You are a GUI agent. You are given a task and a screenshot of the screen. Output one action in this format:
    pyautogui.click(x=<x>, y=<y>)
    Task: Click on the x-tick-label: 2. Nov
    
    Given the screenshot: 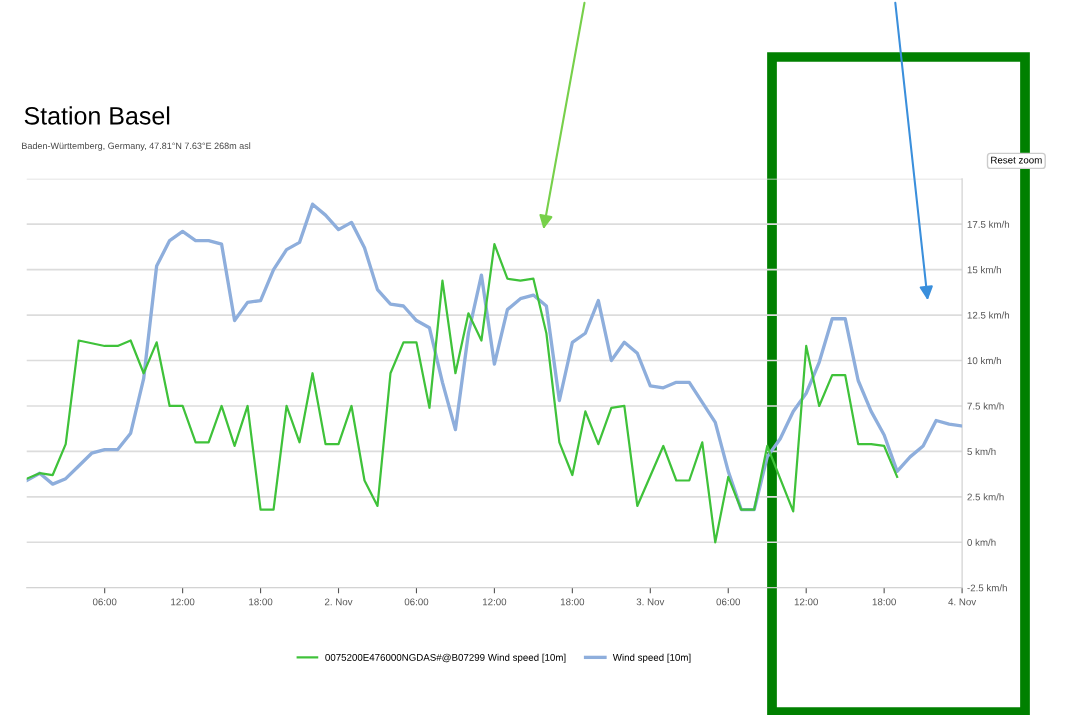 What is the action you would take?
    pyautogui.click(x=338, y=602)
    